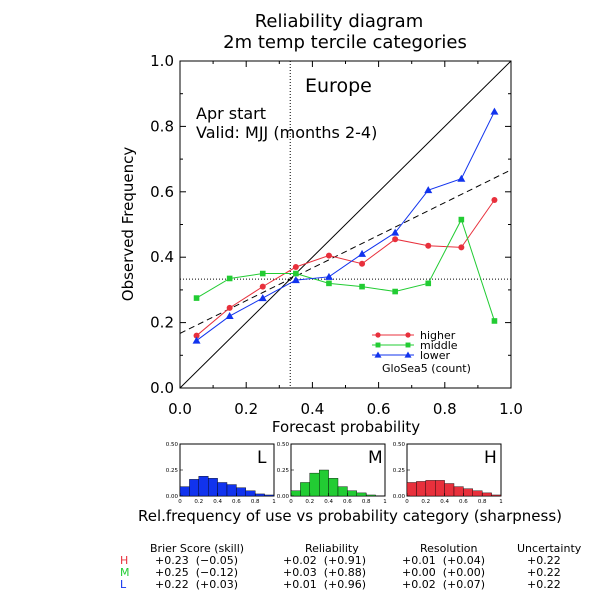  I want to click on stats-row-l-uncertainty: +0.22, so click(544, 584).